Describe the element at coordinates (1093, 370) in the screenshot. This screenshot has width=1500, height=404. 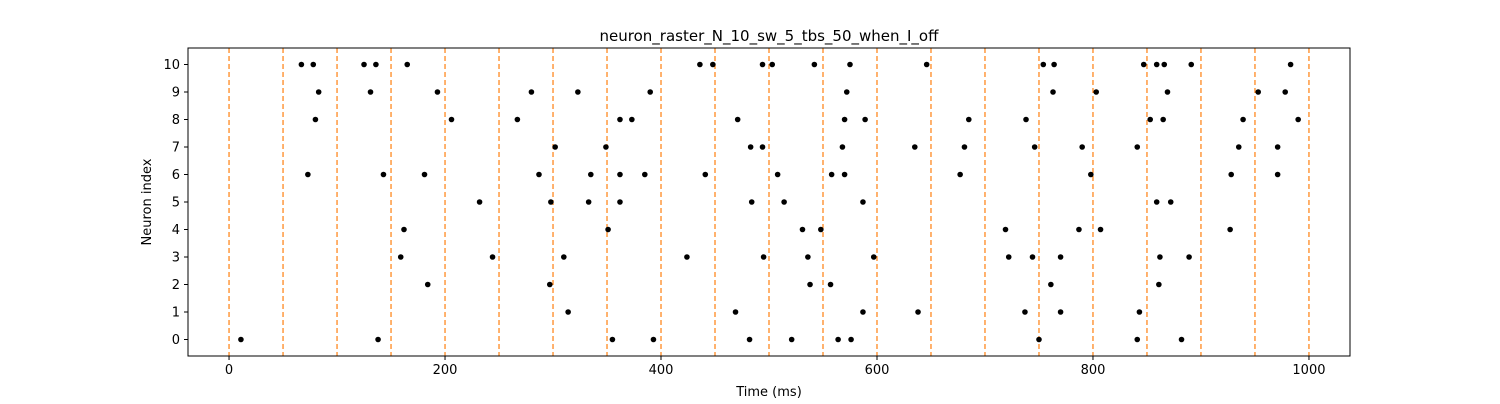
I see `x-tick-label: 800` at that location.